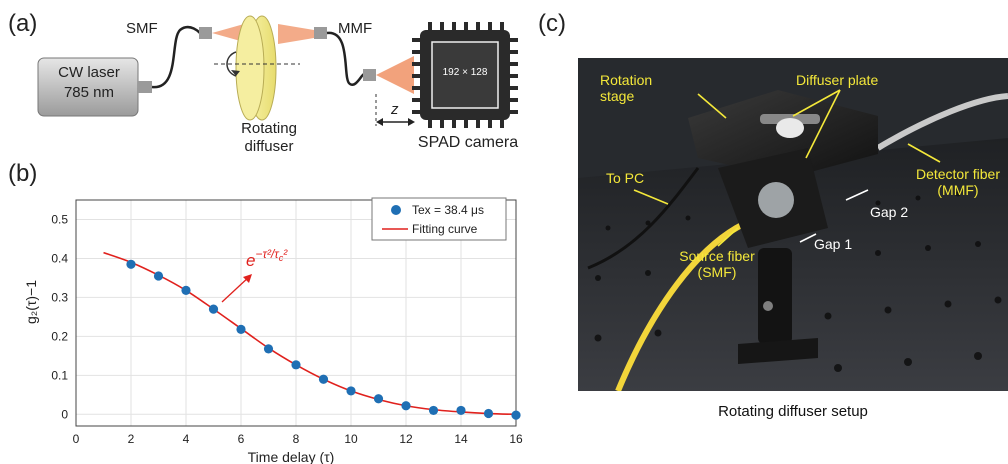 The width and height of the screenshot is (1008, 464). What do you see at coordinates (205, 33) in the screenshot?
I see `smf-connector` at bounding box center [205, 33].